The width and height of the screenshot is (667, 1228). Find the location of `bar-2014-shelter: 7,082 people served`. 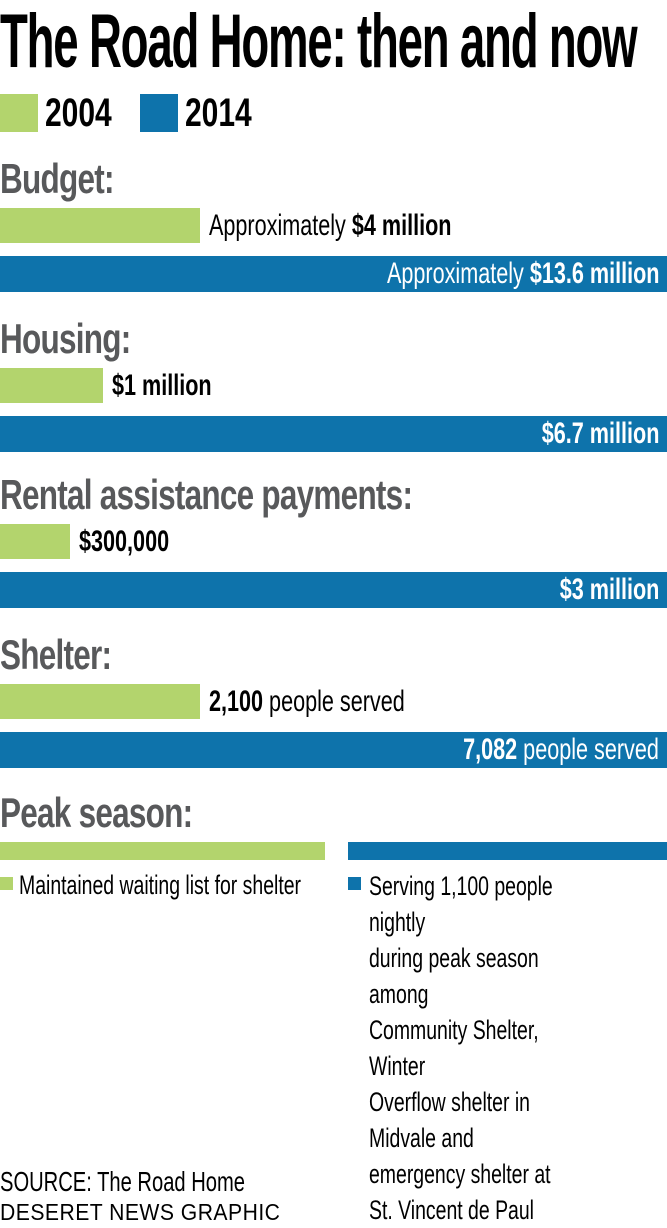

bar-2014-shelter: 7,082 people served is located at coordinates (333, 750).